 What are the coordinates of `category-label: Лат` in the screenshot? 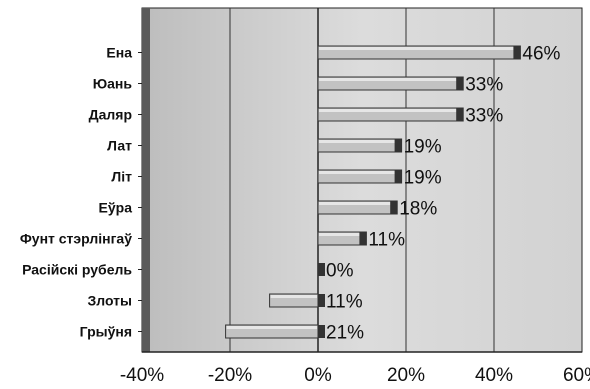 It's located at (119, 146).